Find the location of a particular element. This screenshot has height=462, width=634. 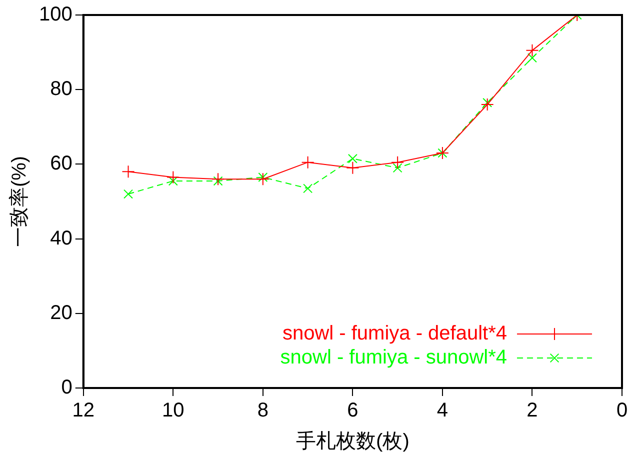

y-tick-label: 20 is located at coordinates (61, 313).